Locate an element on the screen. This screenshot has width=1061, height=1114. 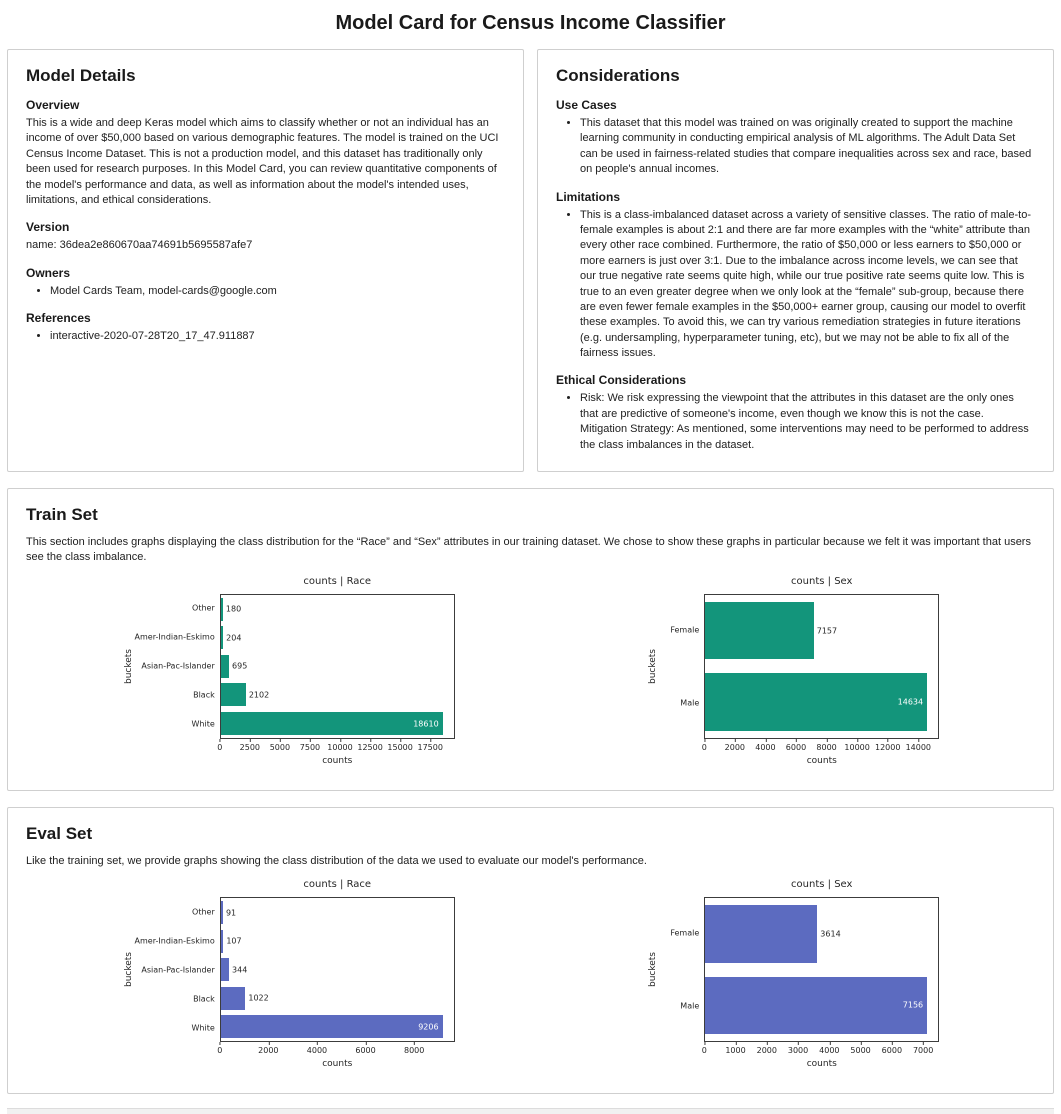
bar-male is located at coordinates (816, 702).